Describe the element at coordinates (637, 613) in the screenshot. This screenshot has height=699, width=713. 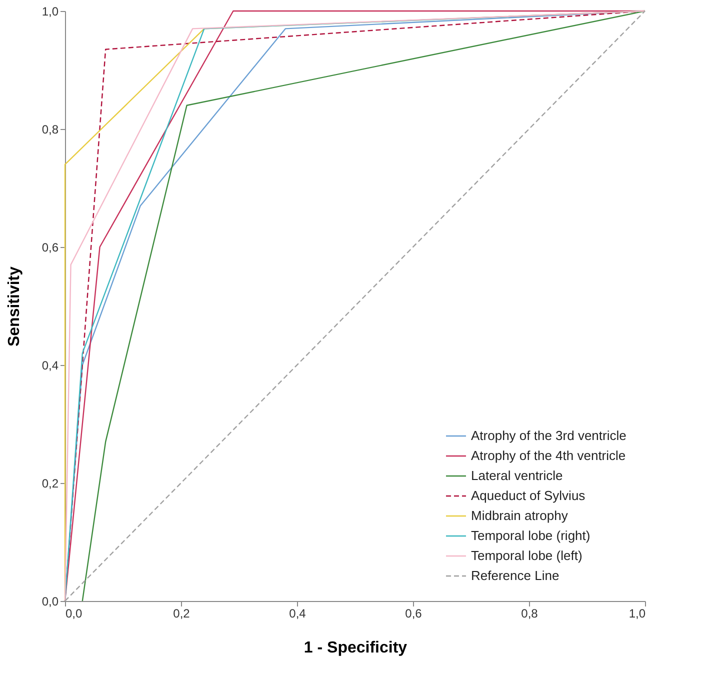
I see `x-tick-label: 1,0` at that location.